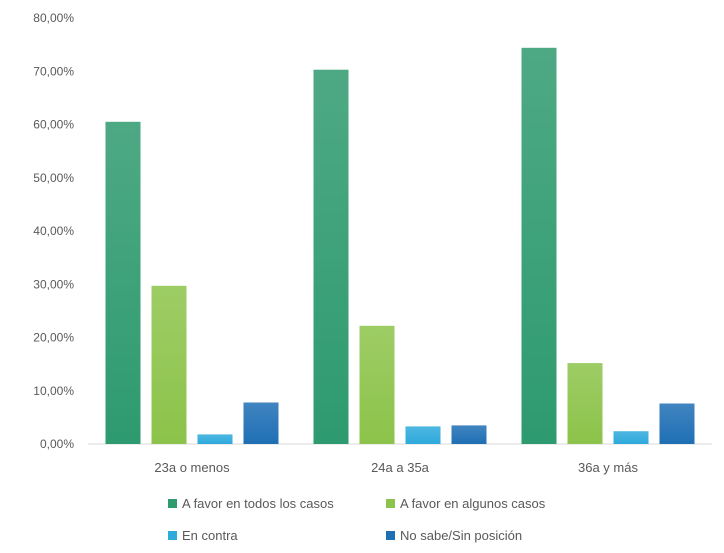 The width and height of the screenshot is (724, 553). What do you see at coordinates (53, 391) in the screenshot?
I see `y-tick-label: 10,00%` at bounding box center [53, 391].